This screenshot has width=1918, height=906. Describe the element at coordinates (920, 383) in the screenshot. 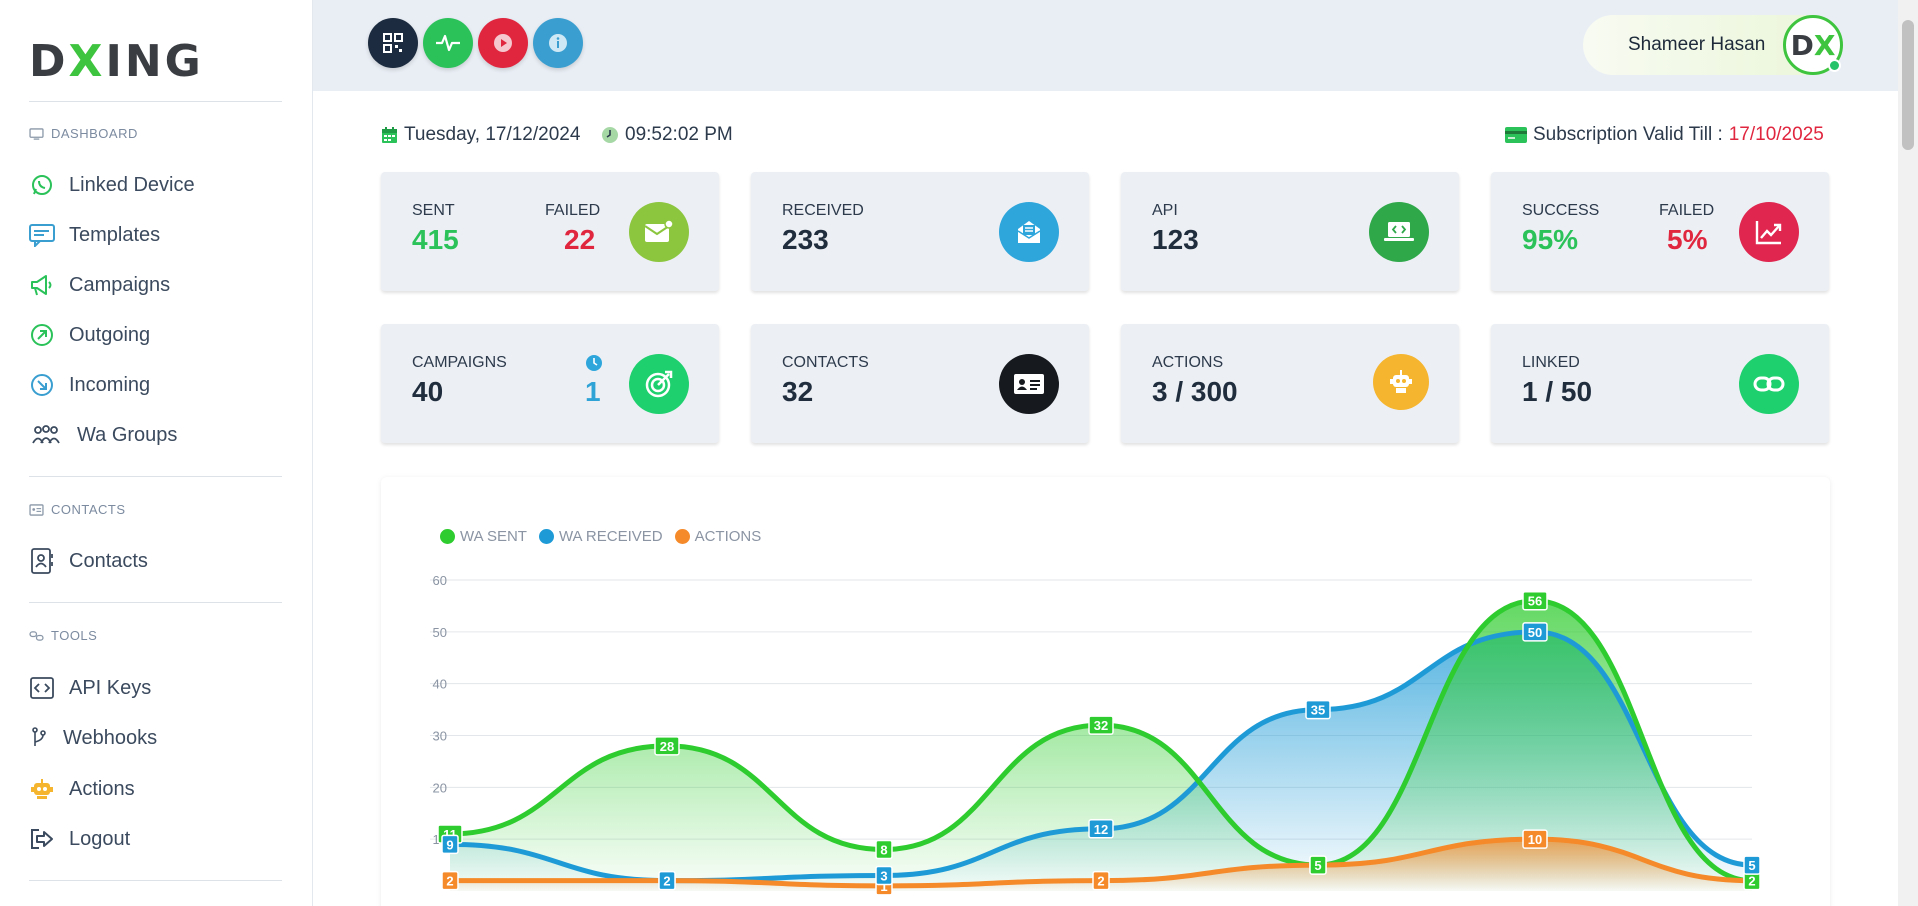

I see `card-contacts: CONTACTS 32` at that location.